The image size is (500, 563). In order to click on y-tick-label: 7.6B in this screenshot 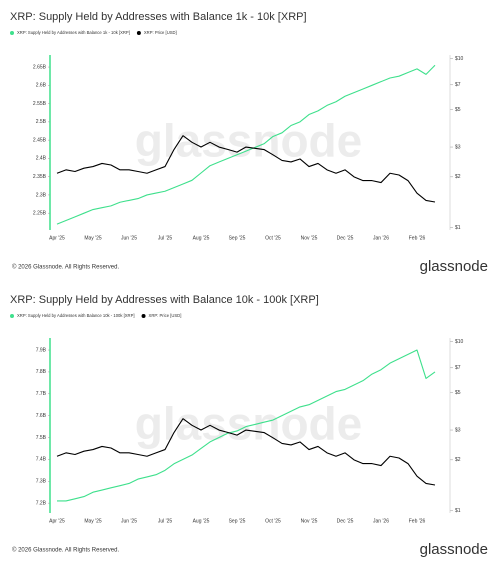, I will do `click(41, 416)`.